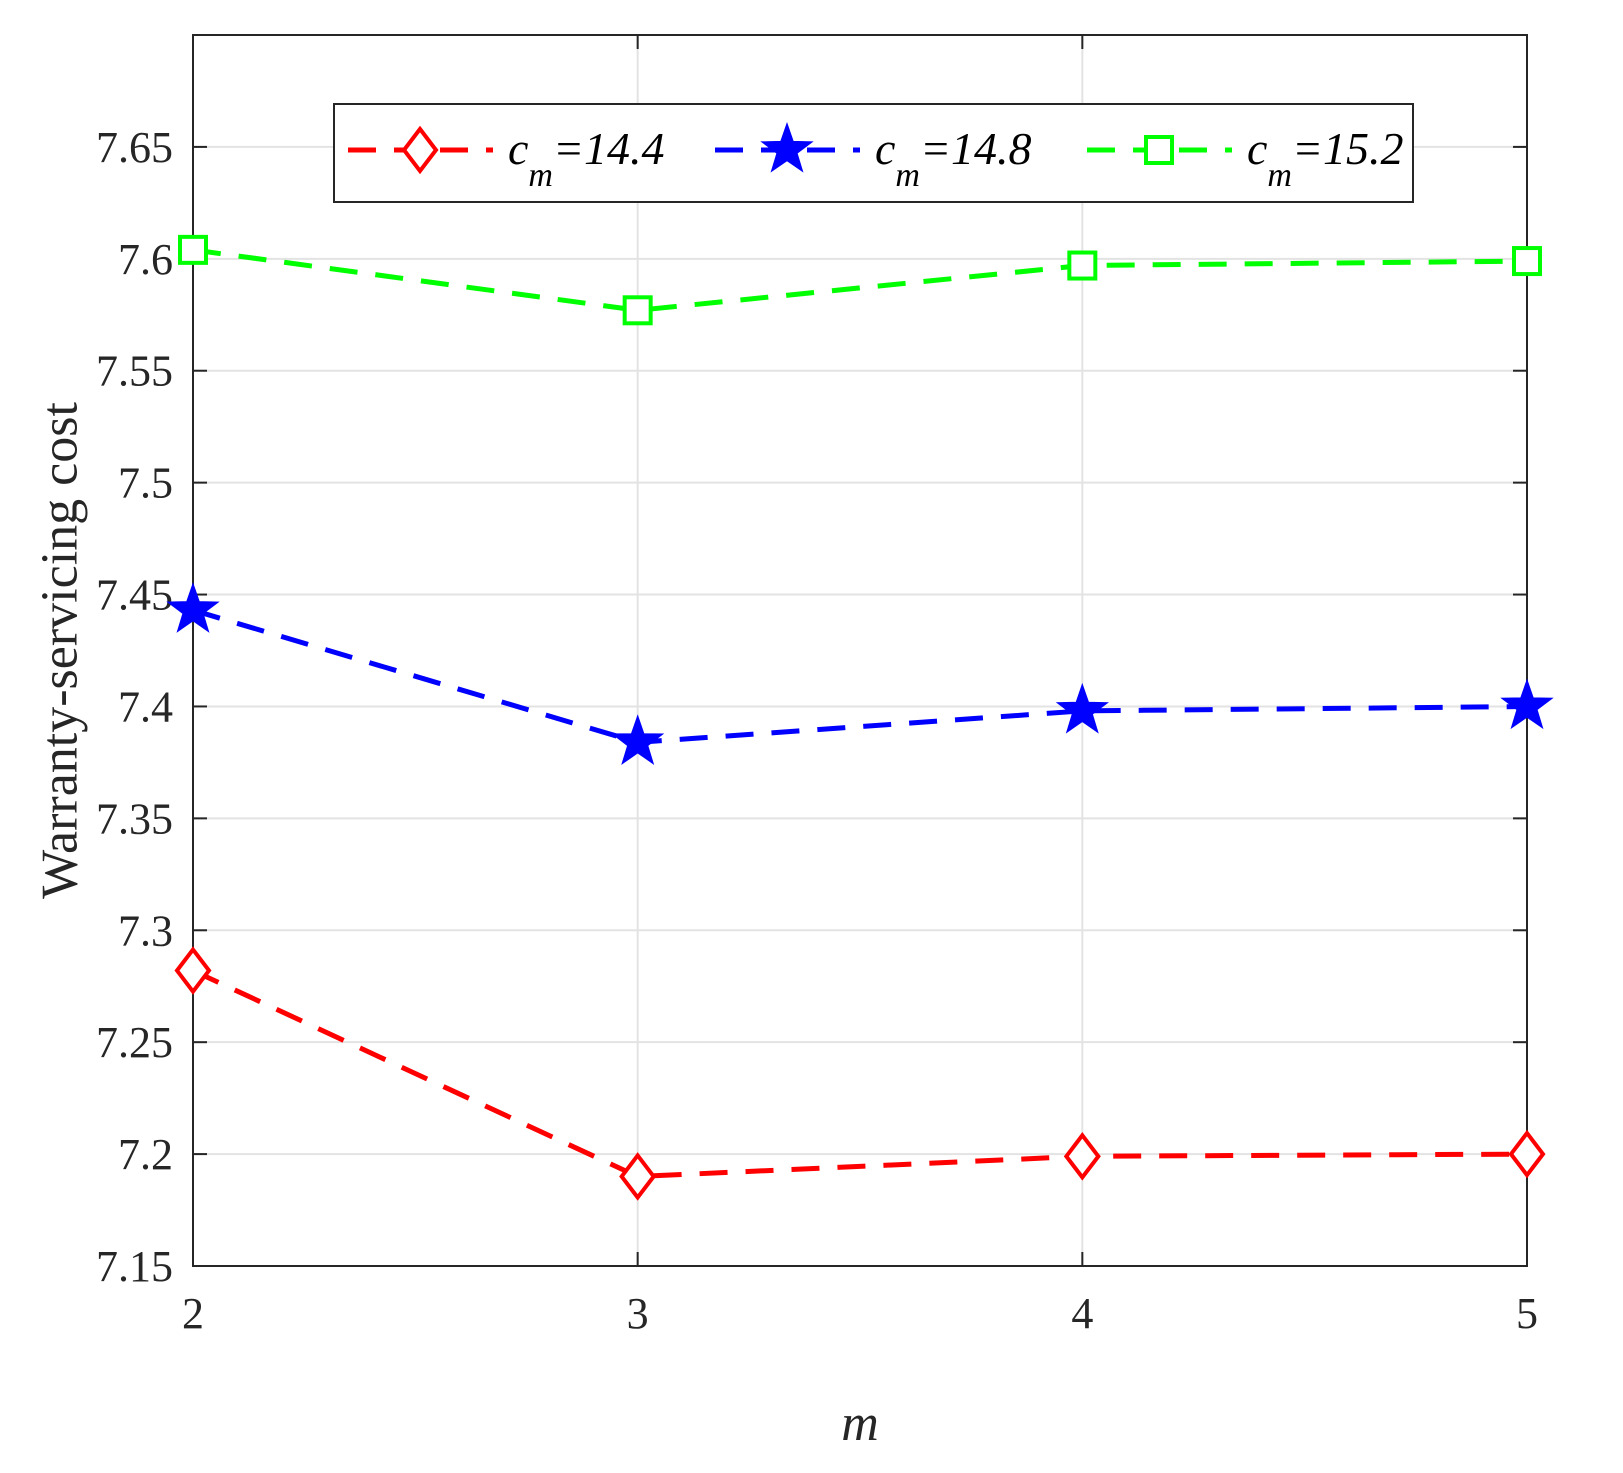  Describe the element at coordinates (145, 1154) in the screenshot. I see `y-tick-label: 7.2` at that location.